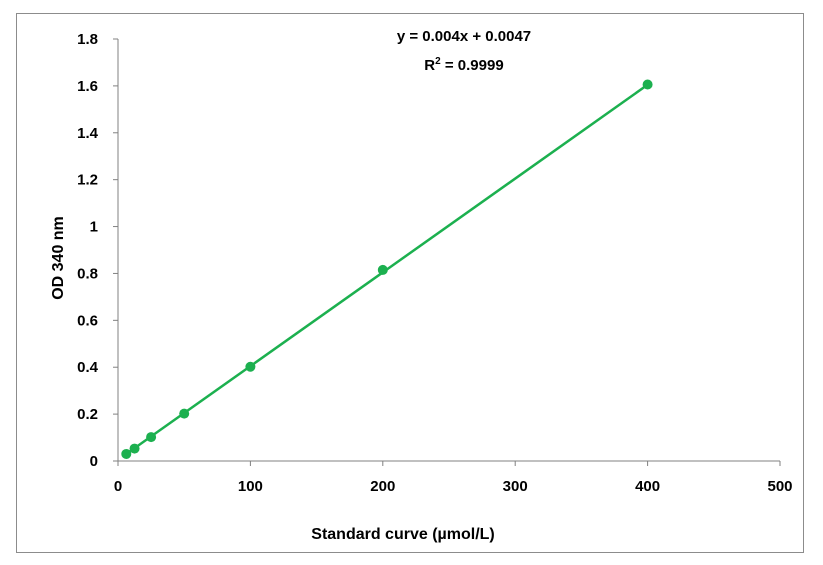  What do you see at coordinates (402, 534) in the screenshot?
I see `x-axis-title: Standard curve (µmol/L)` at bounding box center [402, 534].